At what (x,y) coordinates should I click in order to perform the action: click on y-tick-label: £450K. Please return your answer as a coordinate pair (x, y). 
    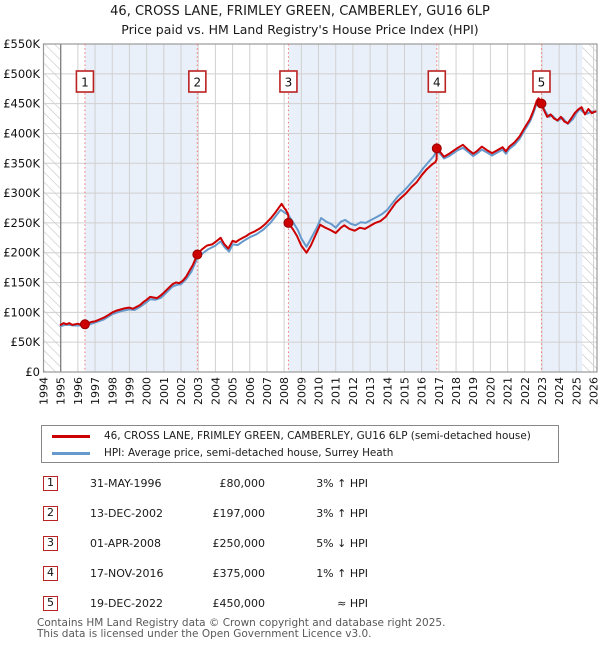
    Looking at the image, I should click on (21, 104).